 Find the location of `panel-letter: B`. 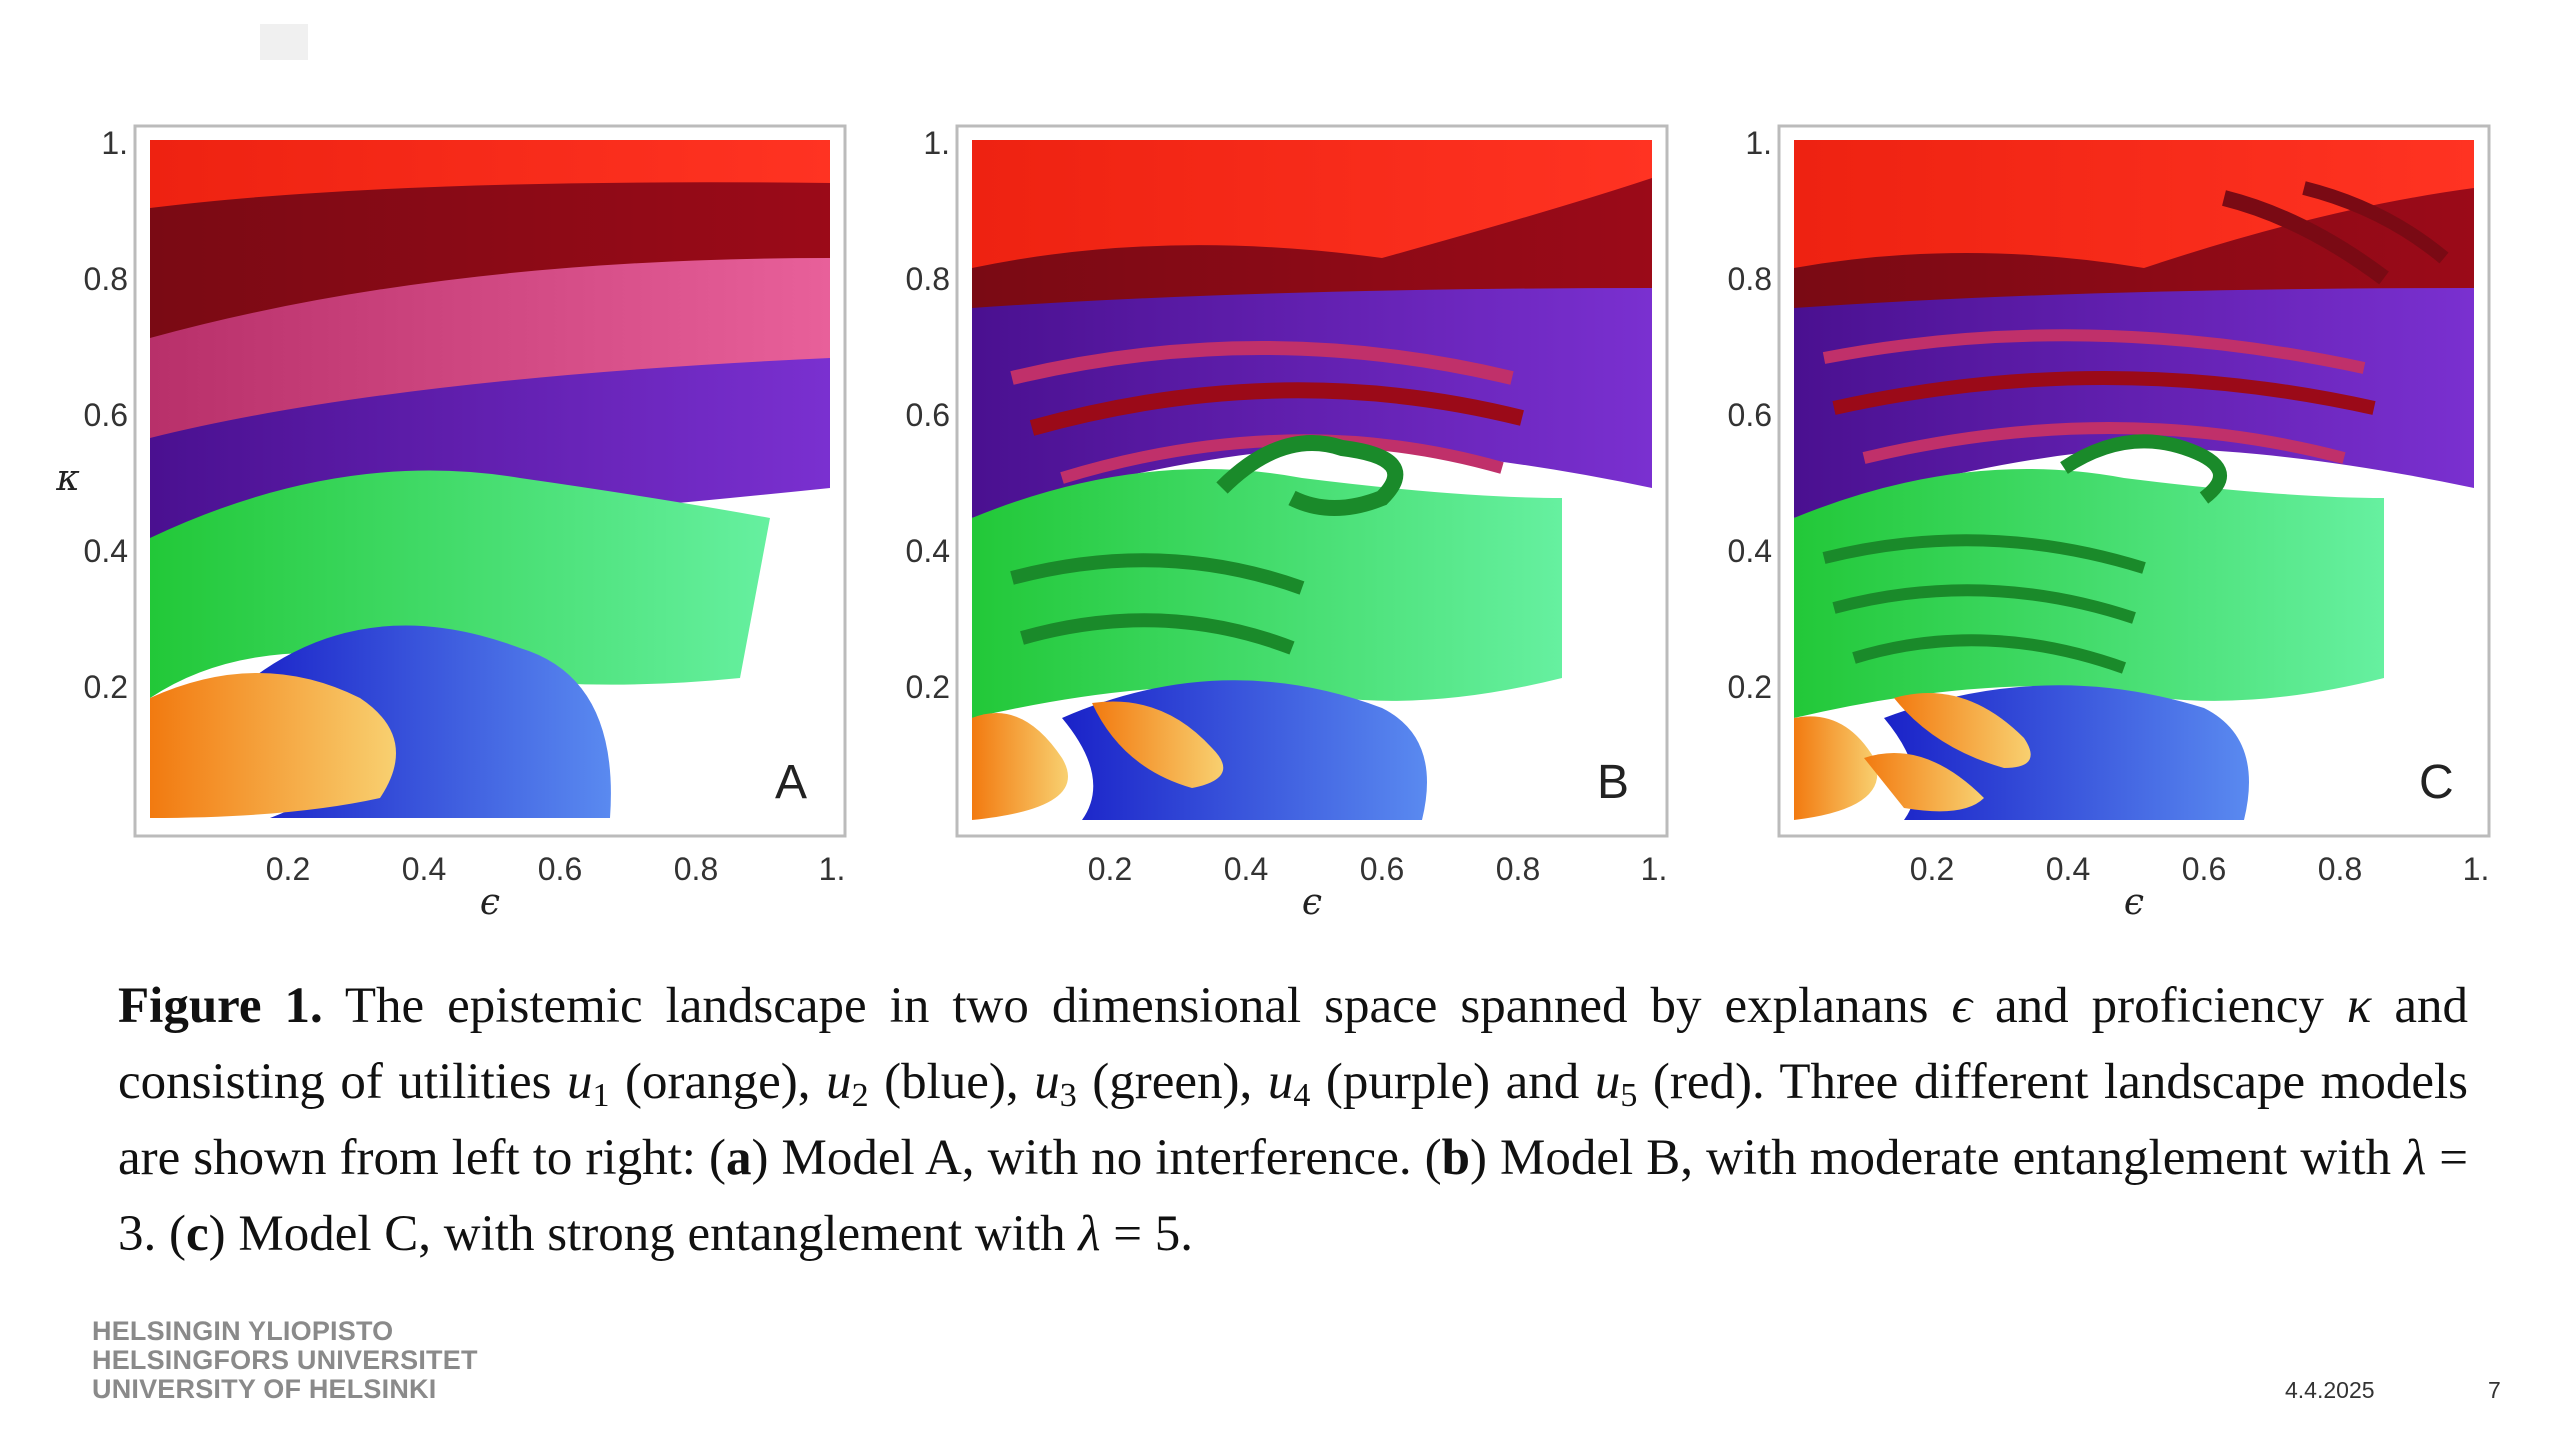

panel-letter: B is located at coordinates (1613, 782).